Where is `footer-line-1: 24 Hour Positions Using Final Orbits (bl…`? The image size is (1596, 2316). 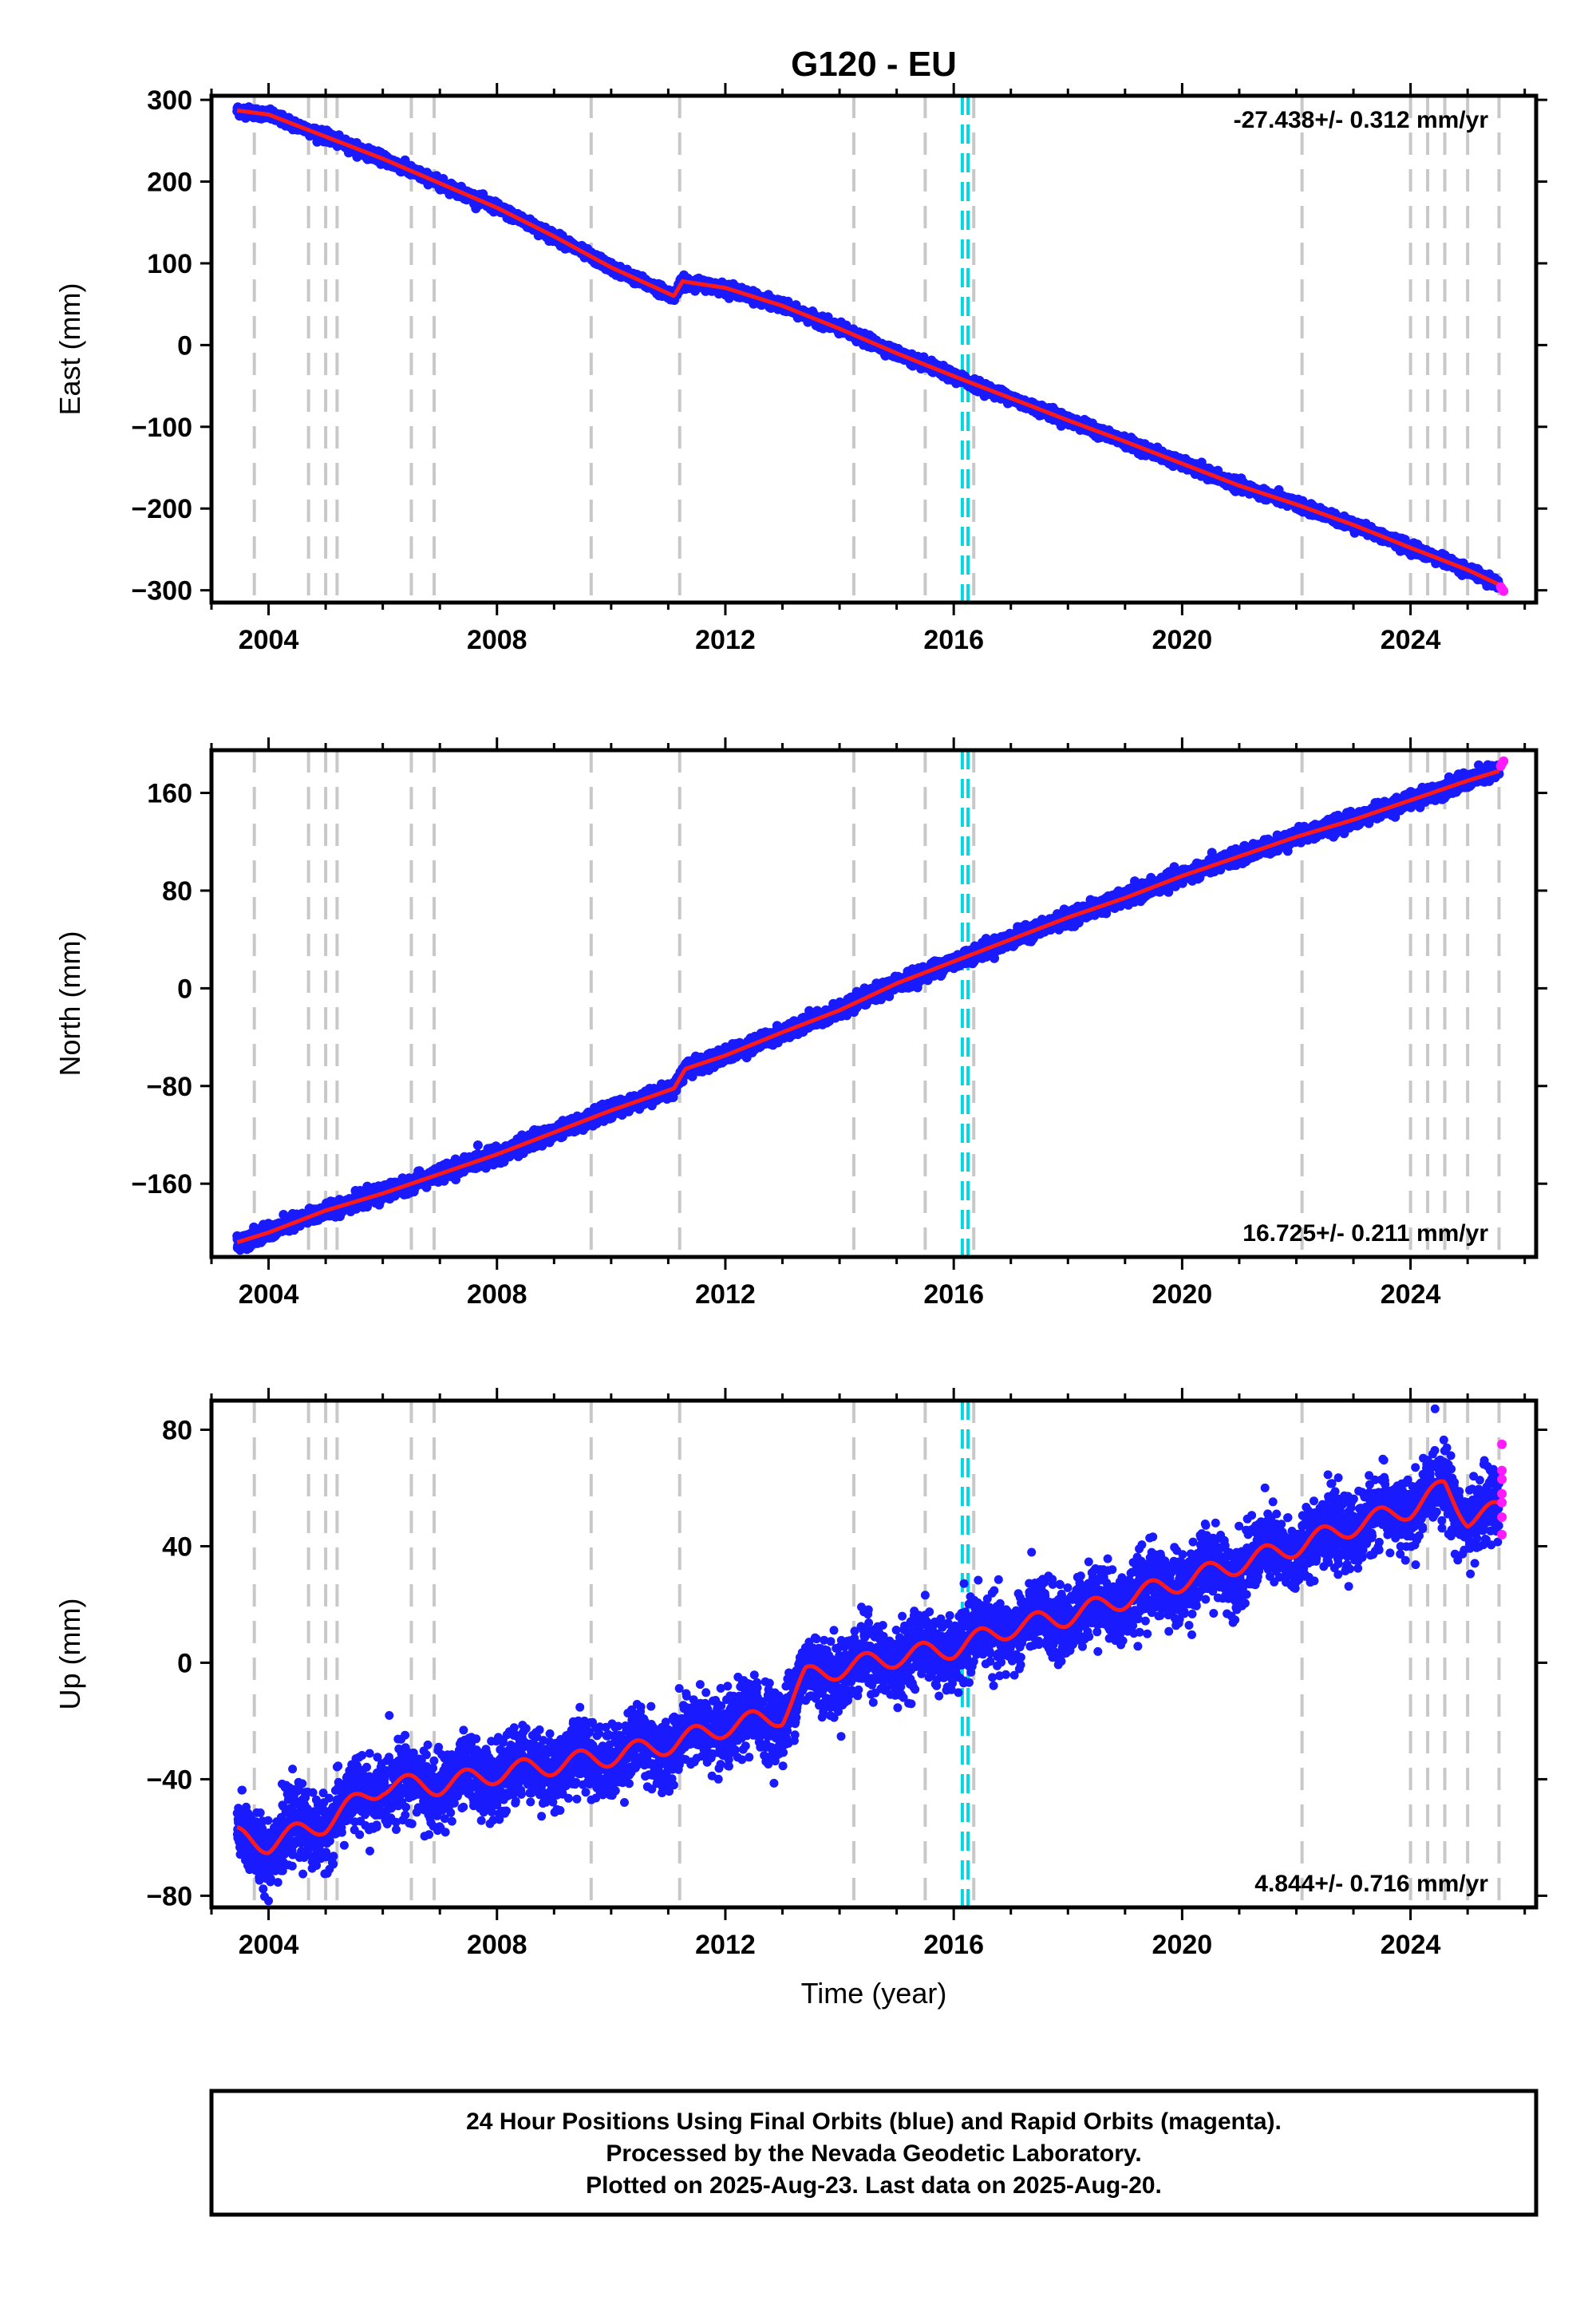 footer-line-1: 24 Hour Positions Using Final Orbits (bl… is located at coordinates (874, 2122).